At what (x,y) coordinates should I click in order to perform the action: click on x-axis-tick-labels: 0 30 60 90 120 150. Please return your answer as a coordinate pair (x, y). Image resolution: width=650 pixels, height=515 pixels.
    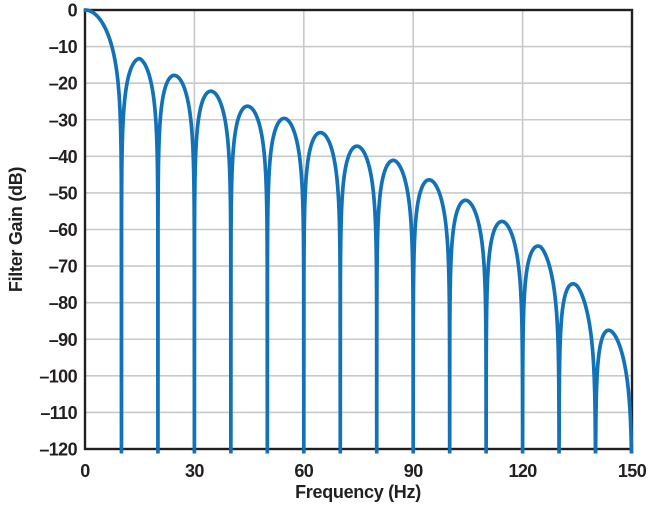
    Looking at the image, I should click on (363, 471).